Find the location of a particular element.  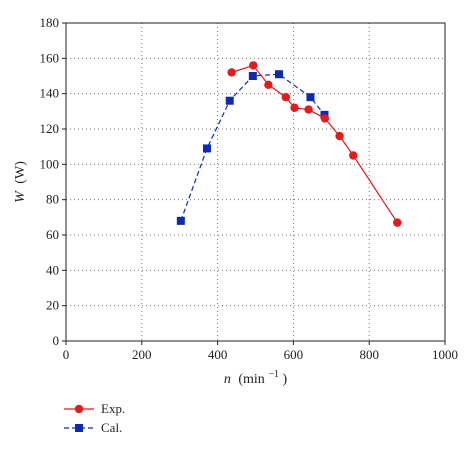

y-tick-label: 180 is located at coordinates (50, 22).